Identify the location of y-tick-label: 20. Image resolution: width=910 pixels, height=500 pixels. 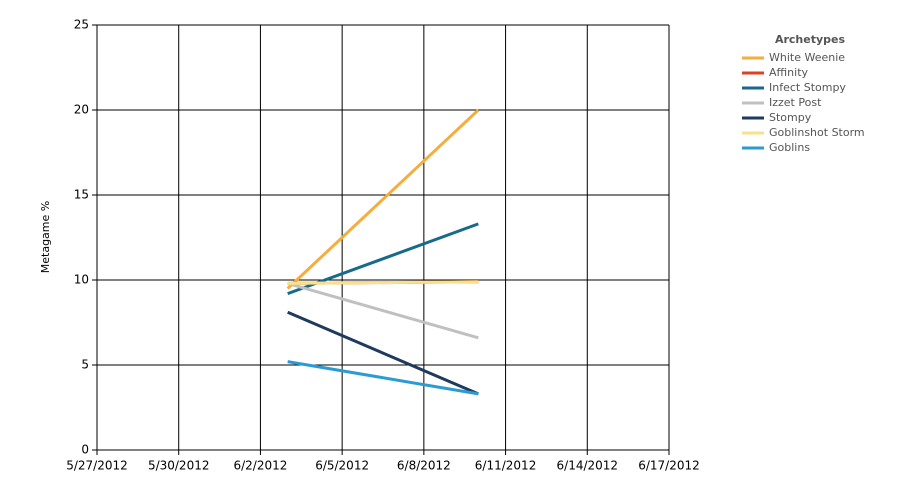
(81, 110).